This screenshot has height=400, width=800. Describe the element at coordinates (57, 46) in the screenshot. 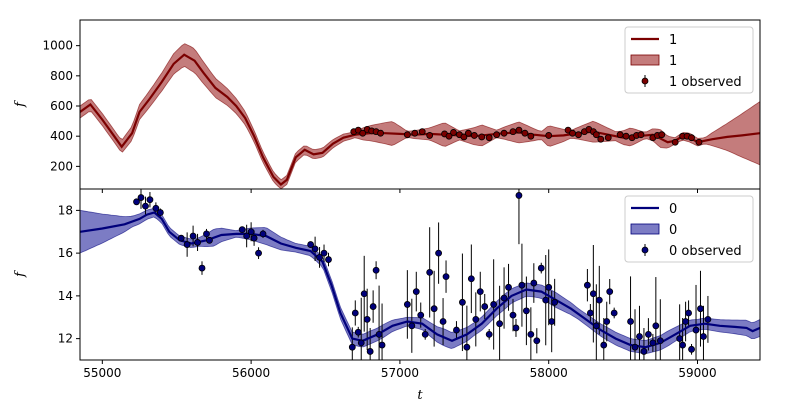

I see `y-tick-label: 1000` at that location.